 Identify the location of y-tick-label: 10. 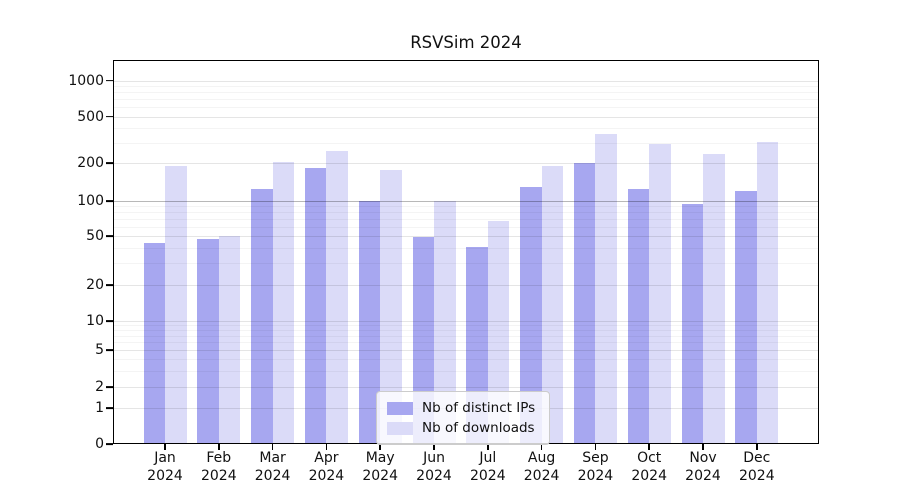
(95, 321).